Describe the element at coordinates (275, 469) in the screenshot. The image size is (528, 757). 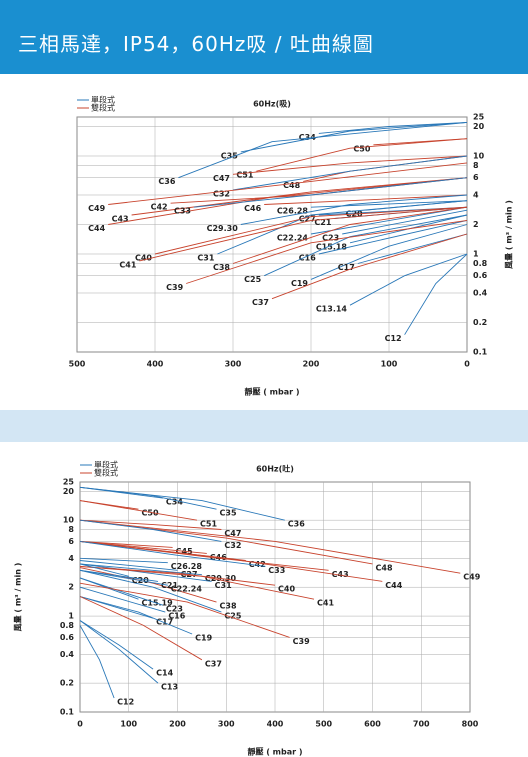
I see `chart-title: 60Hz(吐)` at that location.